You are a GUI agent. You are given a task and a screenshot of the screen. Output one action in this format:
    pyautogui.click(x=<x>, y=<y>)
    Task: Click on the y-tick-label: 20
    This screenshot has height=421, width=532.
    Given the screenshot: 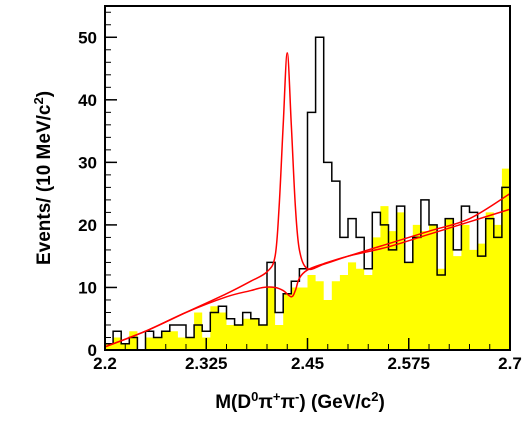 What is the action you would take?
    pyautogui.click(x=87, y=225)
    